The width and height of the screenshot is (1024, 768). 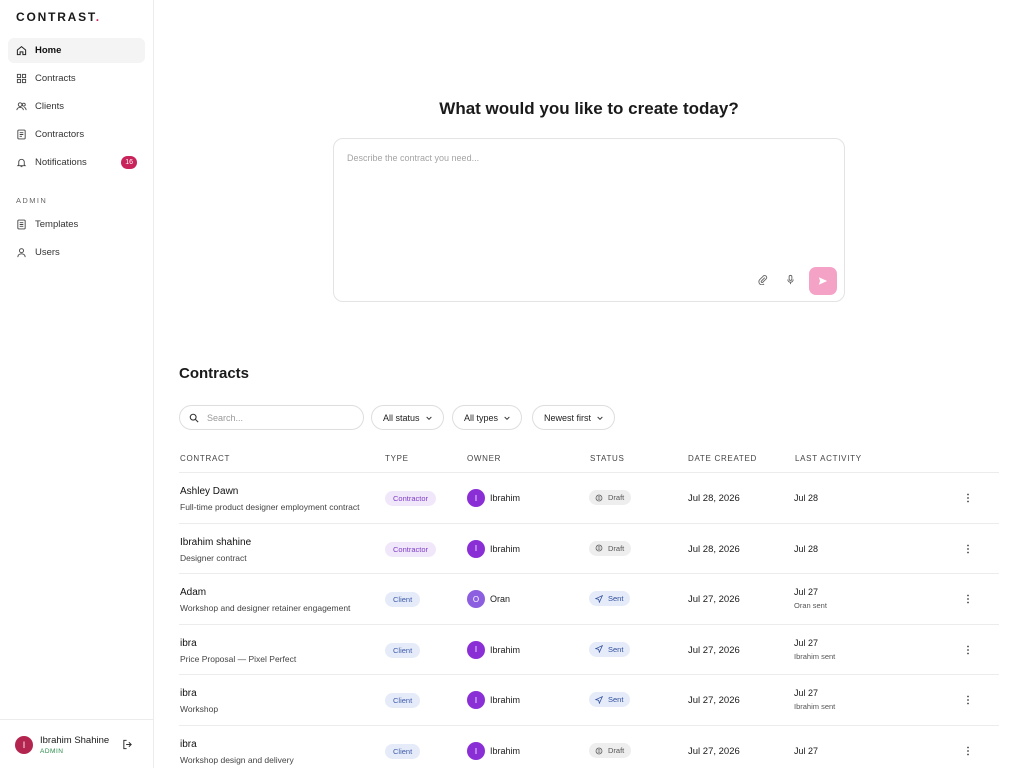 I want to click on user-avatar: I, so click(x=24, y=745).